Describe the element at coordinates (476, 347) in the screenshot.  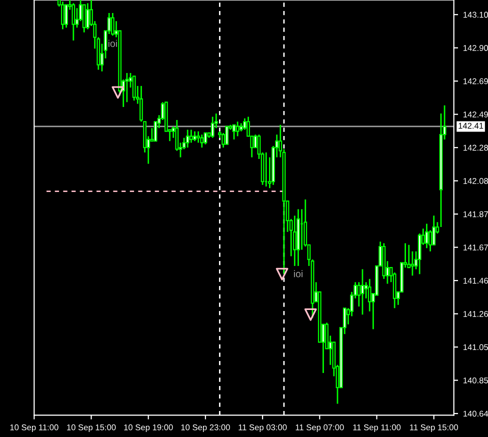
I see `y-tick-label: 141.05` at that location.